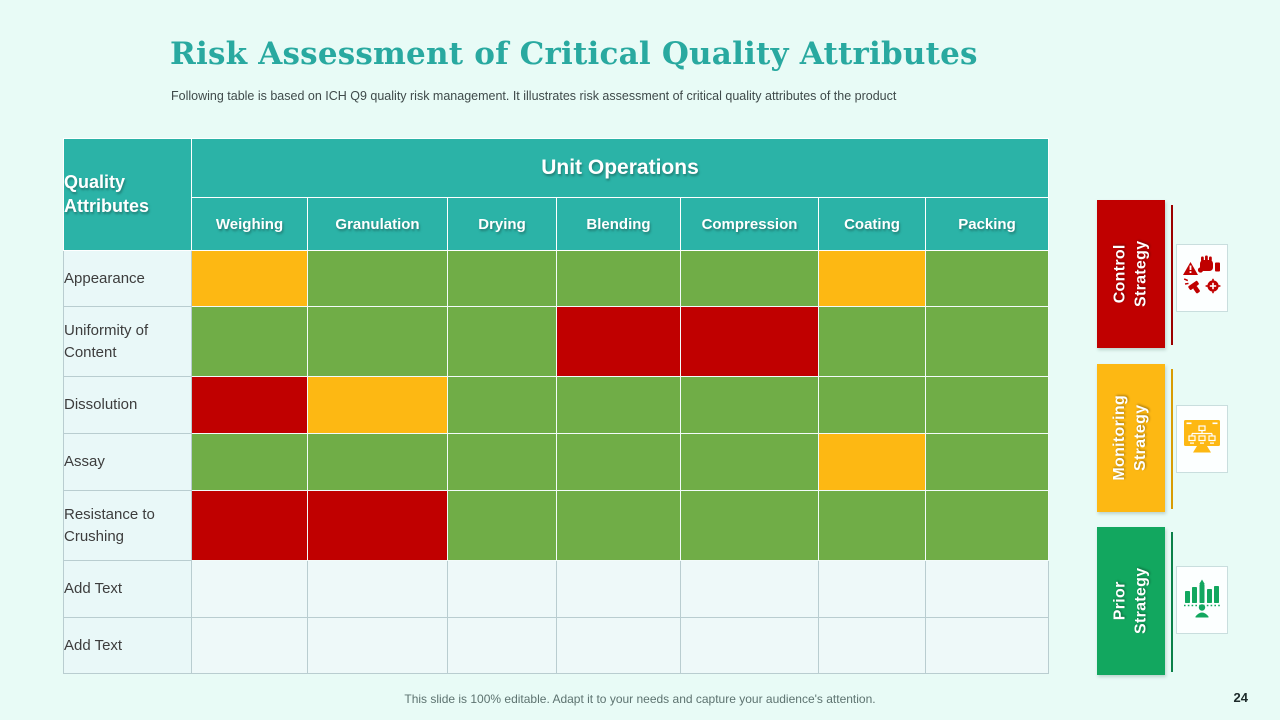 Image resolution: width=1280 pixels, height=720 pixels. What do you see at coordinates (1172, 439) in the screenshot?
I see `monitoring-strategy-divider` at bounding box center [1172, 439].